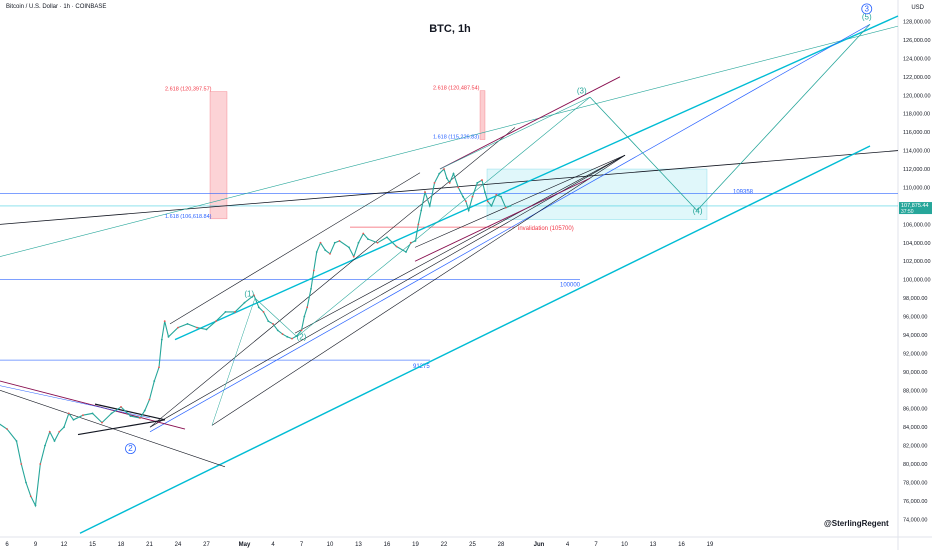  What do you see at coordinates (917, 78) in the screenshot?
I see `y-tick-label-24: 122,000.00` at bounding box center [917, 78].